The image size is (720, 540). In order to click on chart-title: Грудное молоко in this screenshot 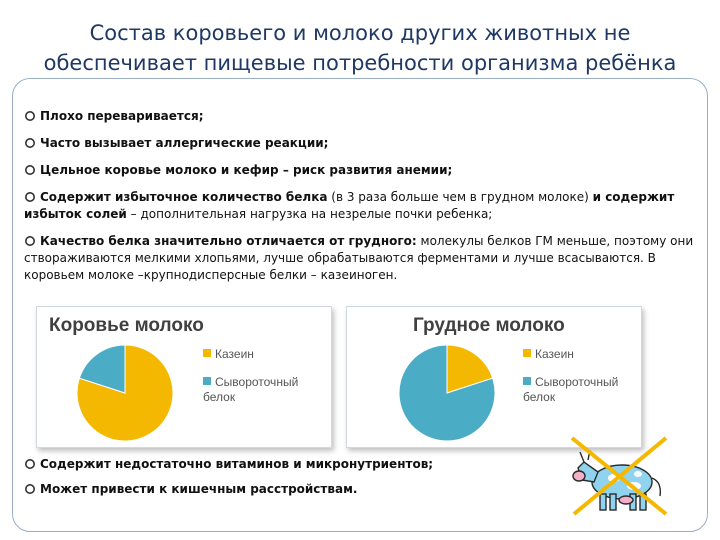, I will do `click(489, 325)`.